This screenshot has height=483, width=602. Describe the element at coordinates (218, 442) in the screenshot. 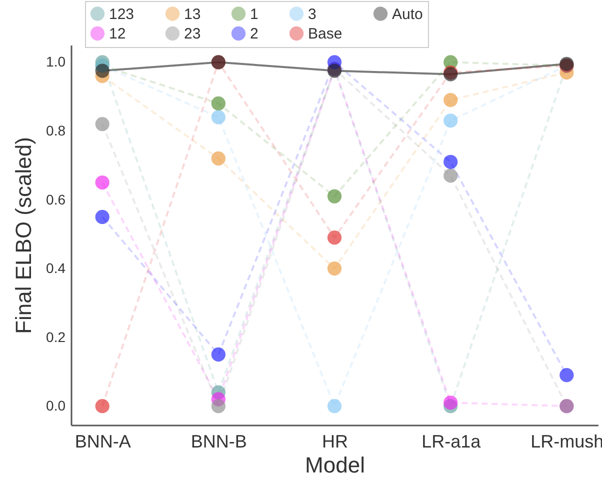

I see `x-tick-label: BNN-B` at that location.